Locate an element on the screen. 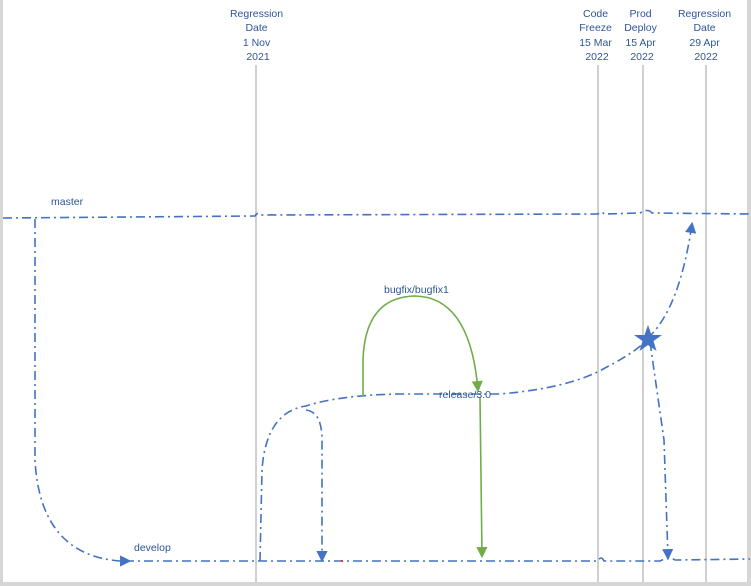 This screenshot has width=751, height=586. star-icon is located at coordinates (648, 338).